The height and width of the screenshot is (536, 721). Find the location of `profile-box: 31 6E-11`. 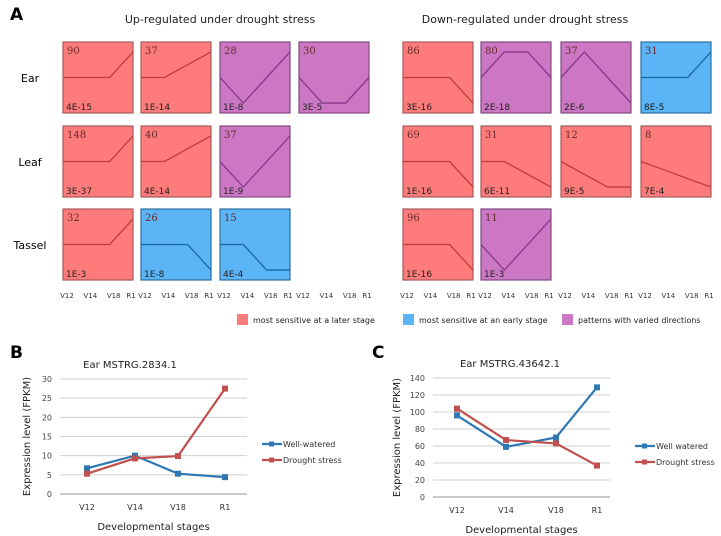

profile-box: 31 6E-11 is located at coordinates (516, 161).